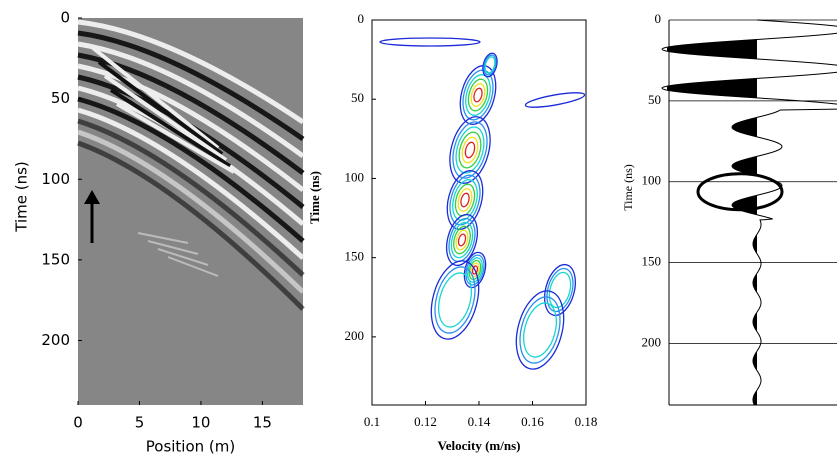 This screenshot has width=837, height=455. What do you see at coordinates (532, 421) in the screenshot?
I see `x-tick-label: 0.16` at bounding box center [532, 421].